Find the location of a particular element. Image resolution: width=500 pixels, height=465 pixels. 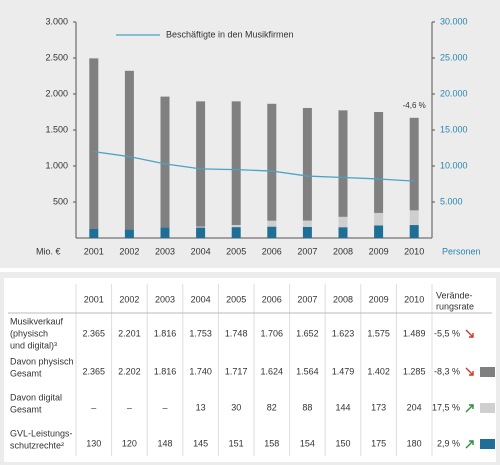

x-tick-label: 2008 is located at coordinates (343, 251).